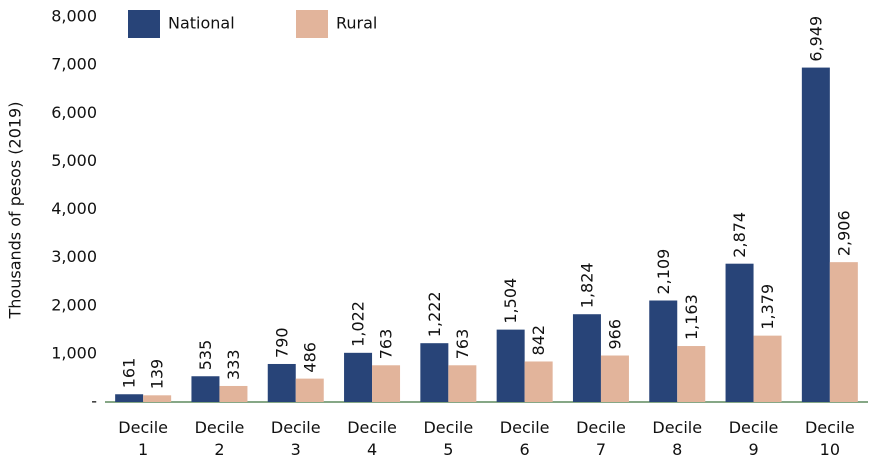 This screenshot has height=468, width=870. I want to click on value-label: 333, so click(233, 364).